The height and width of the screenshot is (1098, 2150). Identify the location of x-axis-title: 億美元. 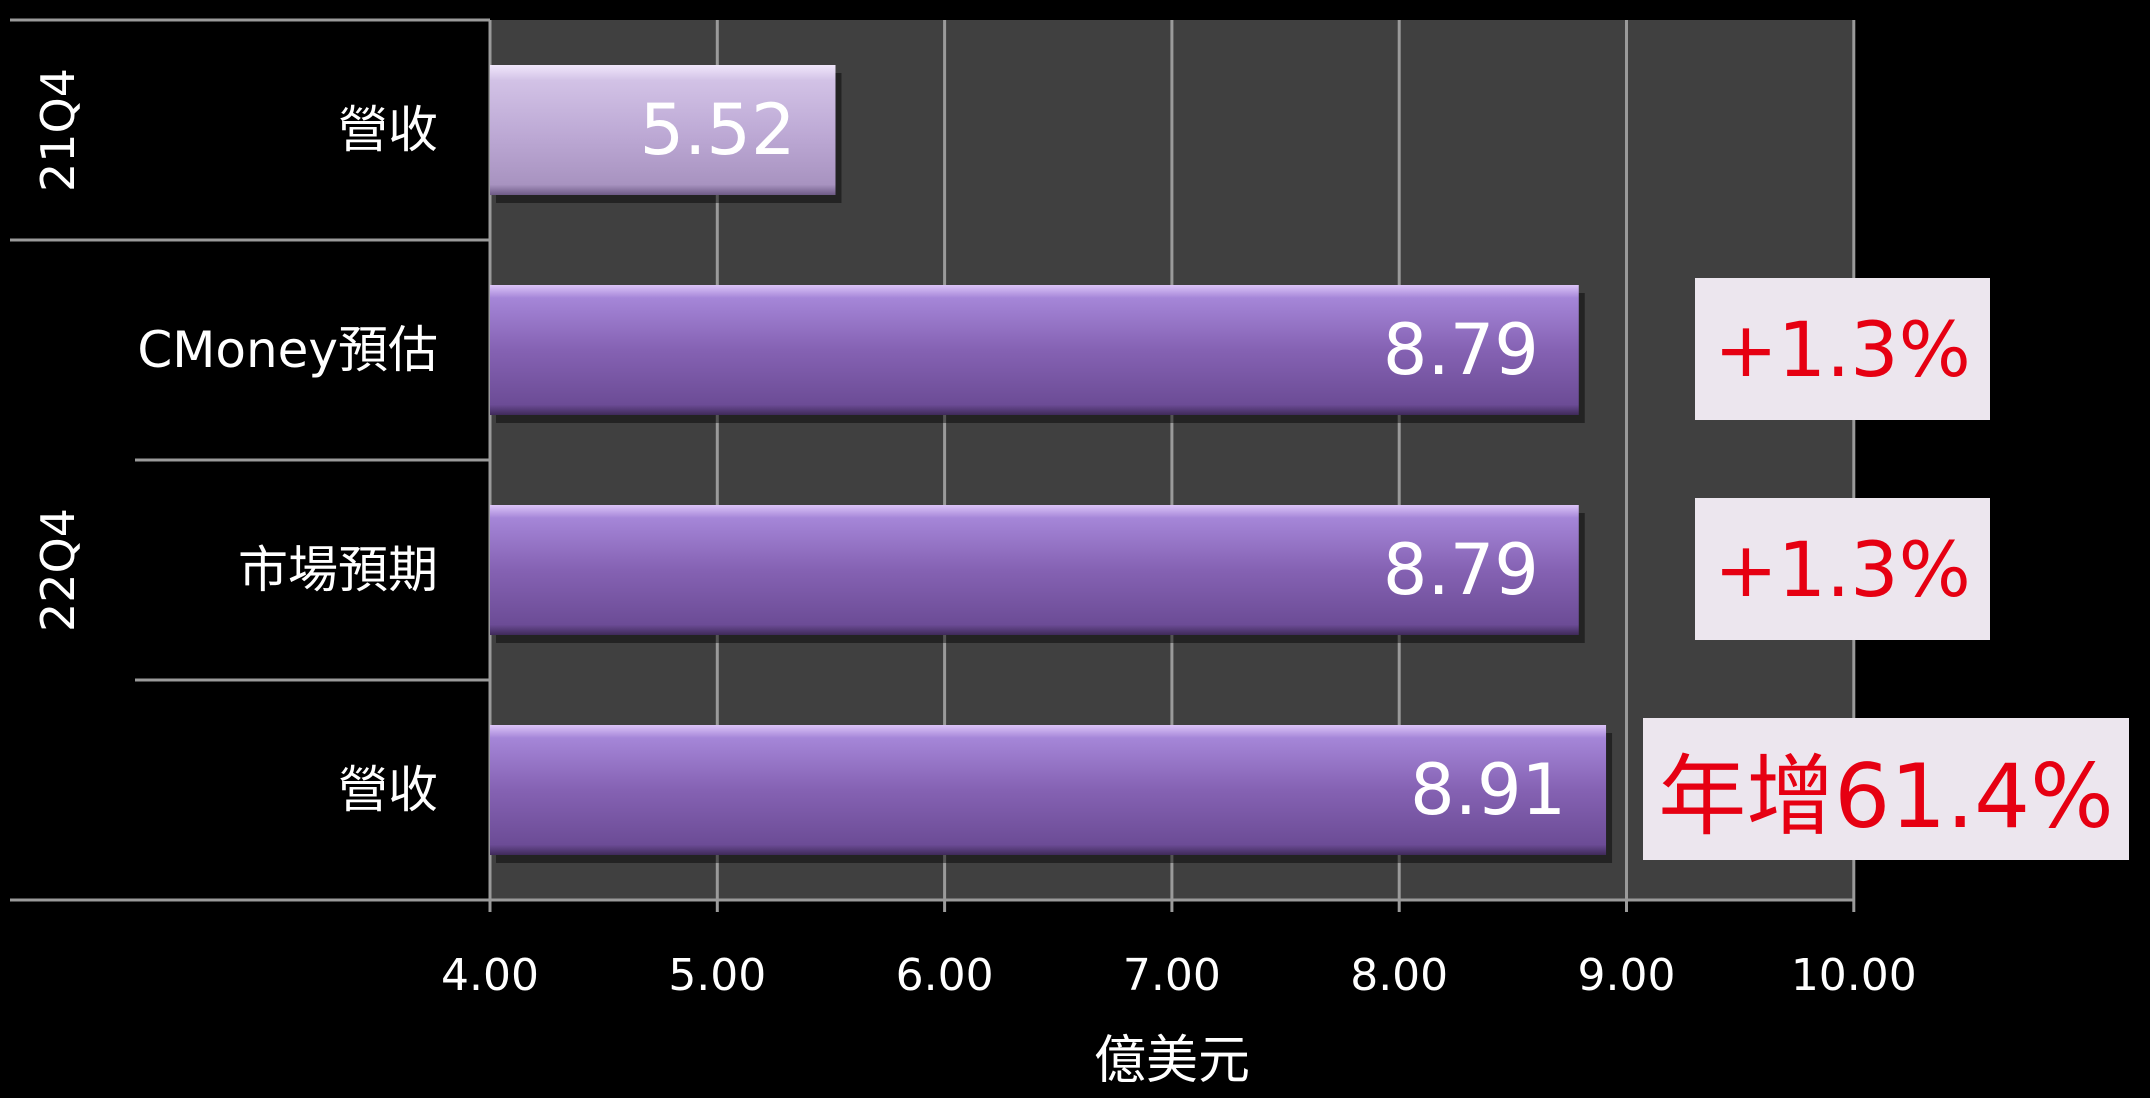
(1172, 1061).